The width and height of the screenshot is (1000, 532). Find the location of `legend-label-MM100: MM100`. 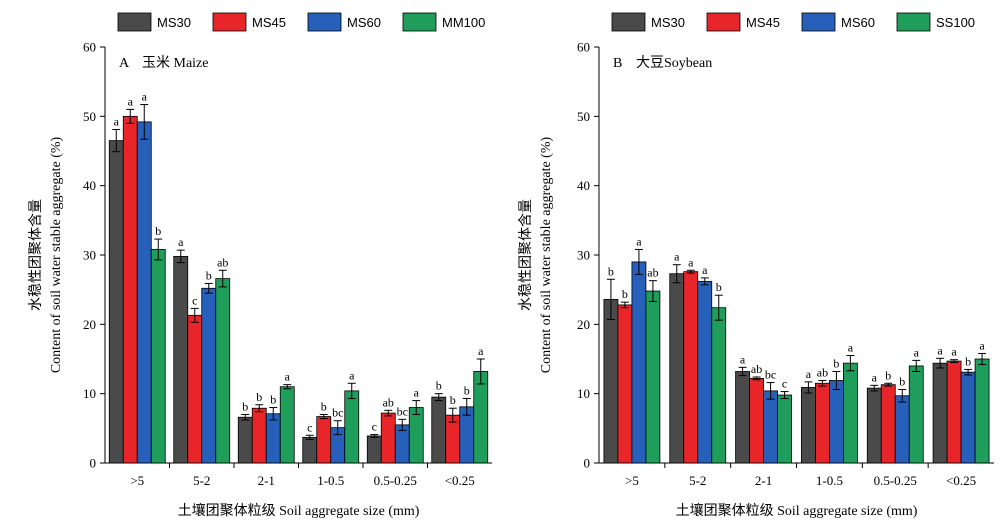

legend-label-MM100: MM100 is located at coordinates (463, 22).